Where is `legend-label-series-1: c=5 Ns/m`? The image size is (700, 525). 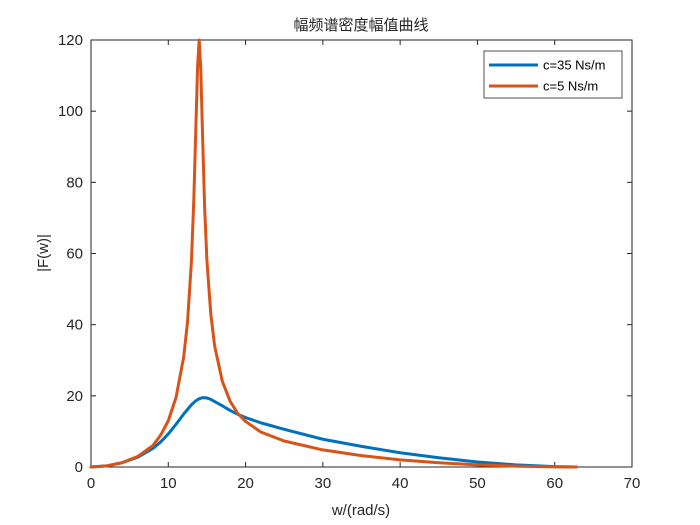
legend-label-series-1: c=5 Ns/m is located at coordinates (570, 86).